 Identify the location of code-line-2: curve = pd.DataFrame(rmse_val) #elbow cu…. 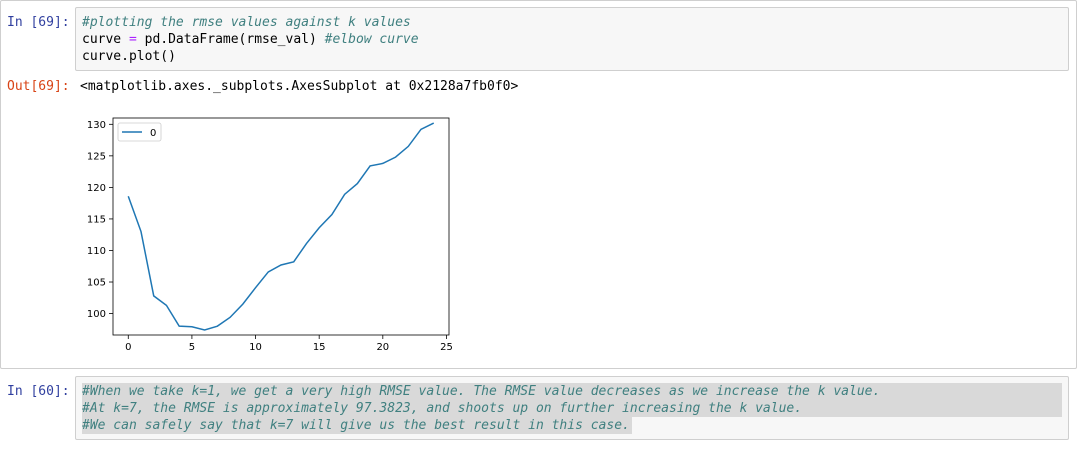
(250, 39).